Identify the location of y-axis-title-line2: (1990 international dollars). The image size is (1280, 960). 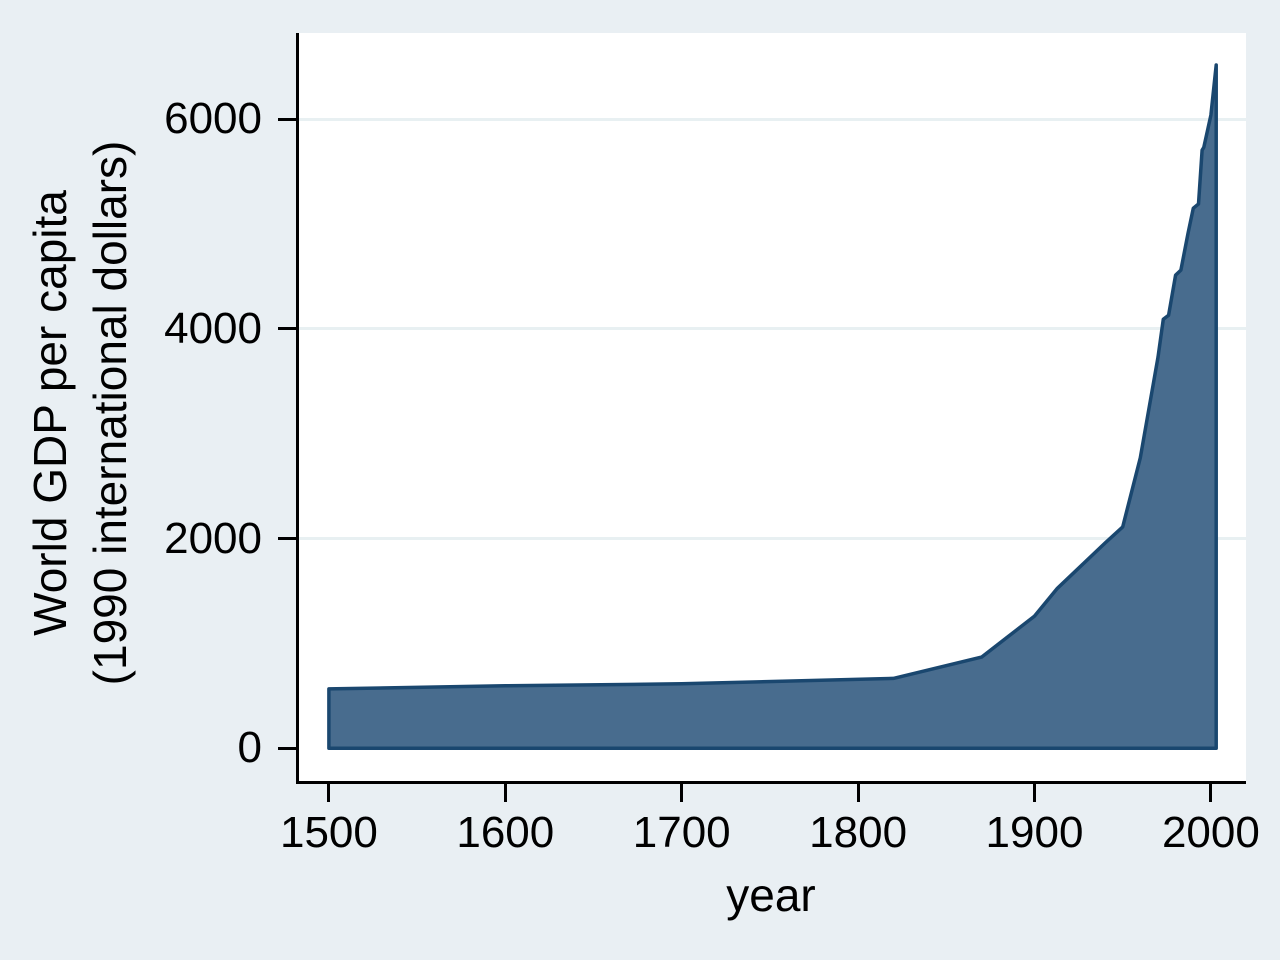
(110, 413).